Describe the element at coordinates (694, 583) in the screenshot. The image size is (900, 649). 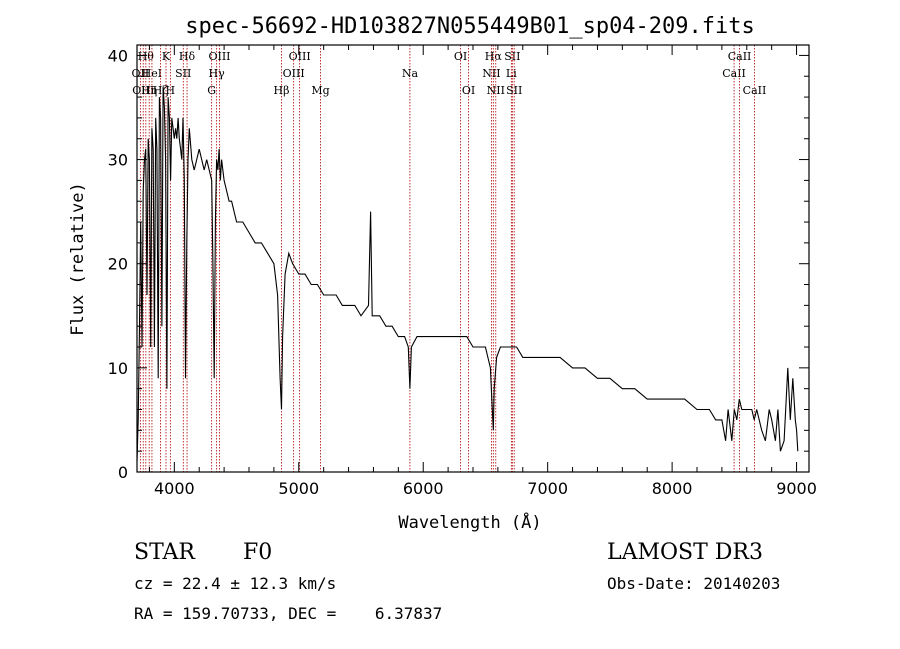
I see `observation-date: Obs-Date: 20140203` at that location.